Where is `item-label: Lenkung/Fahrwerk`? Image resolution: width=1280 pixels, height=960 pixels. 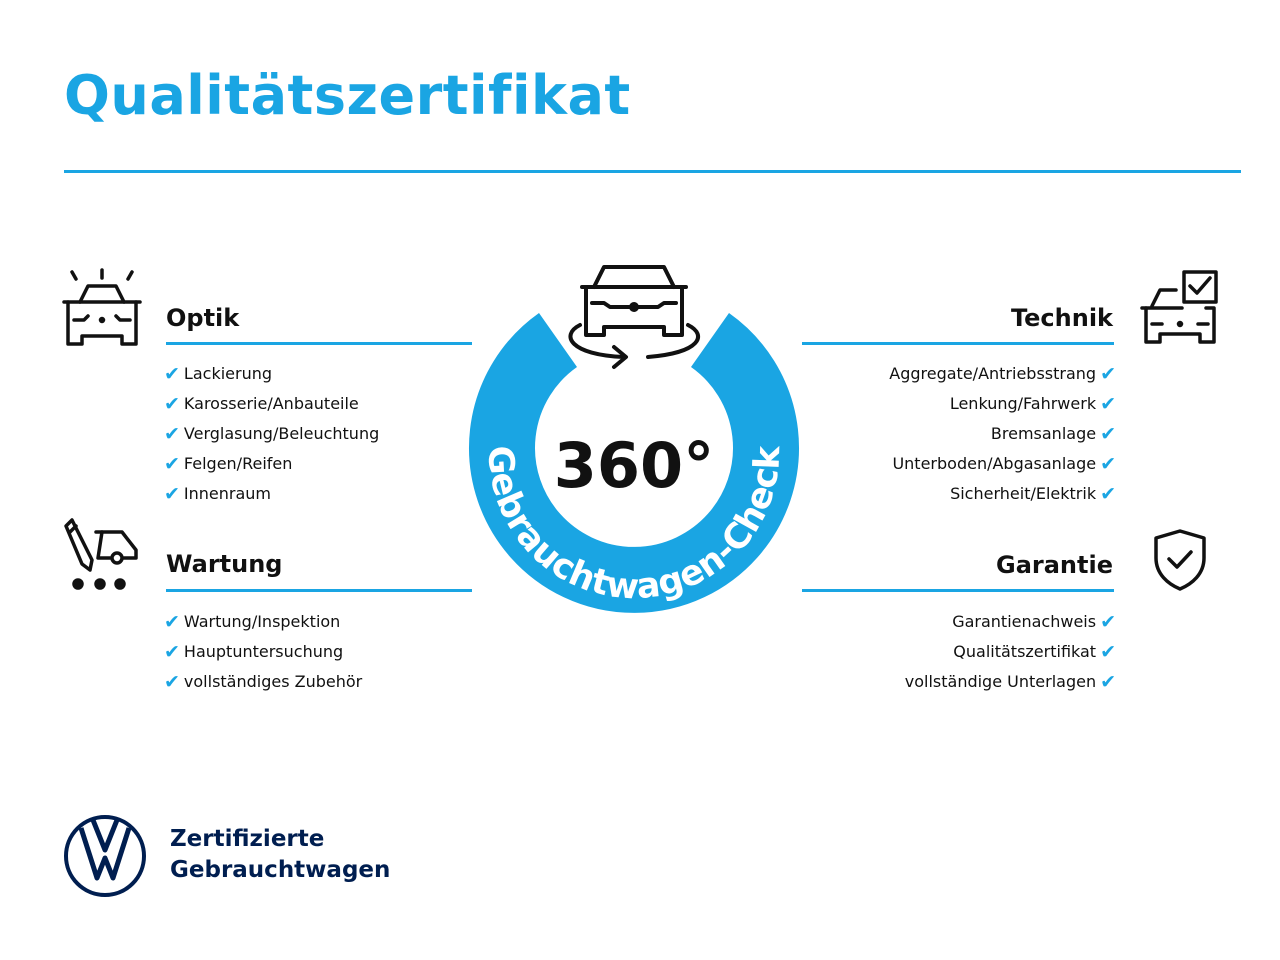
item-label: Lenkung/Fahrwerk is located at coordinates (1023, 403).